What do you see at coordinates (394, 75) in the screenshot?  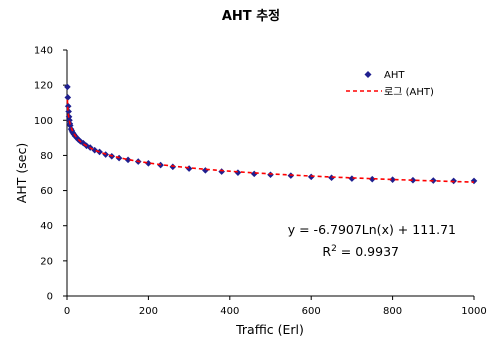 I see `legend-label-aht: AHT` at bounding box center [394, 75].